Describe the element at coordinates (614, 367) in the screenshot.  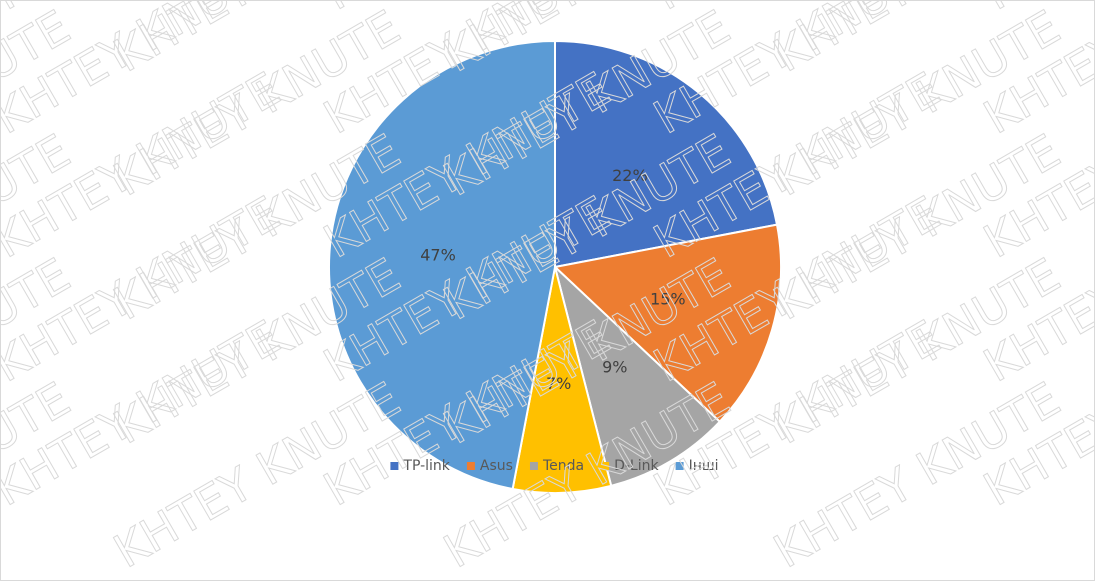
I see `data-label: 9%` at that location.